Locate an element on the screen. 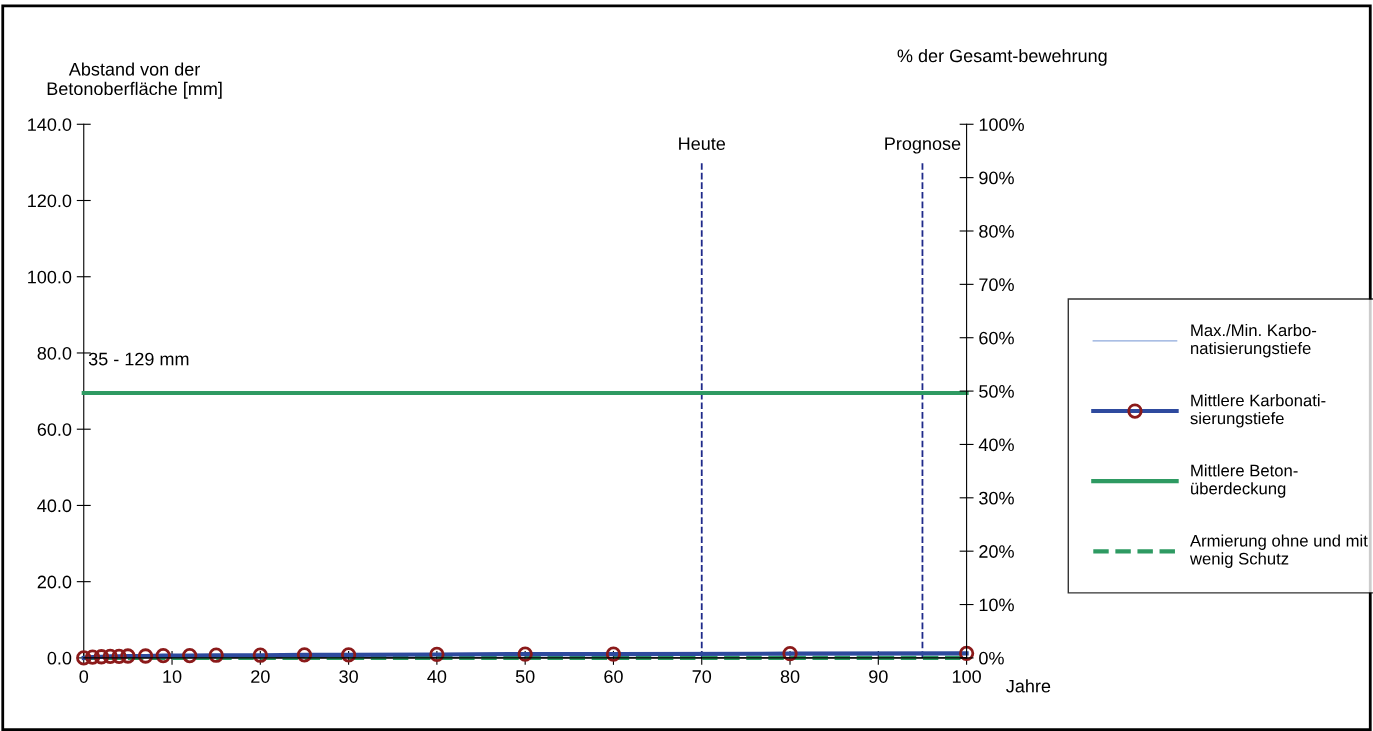  legend-label: Max./Min. Karbo- natisierungstiefe is located at coordinates (1254, 340).